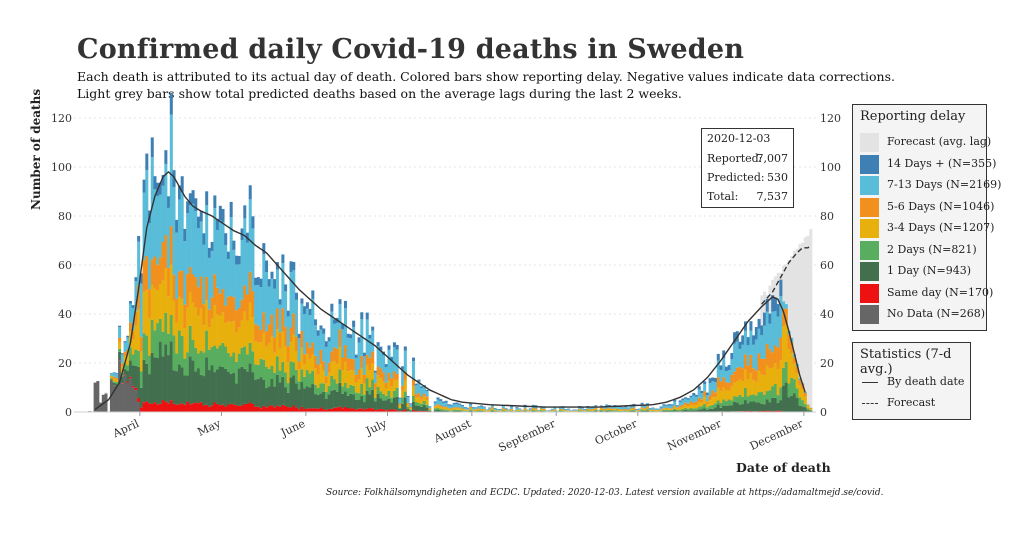 The image size is (1024, 536). What do you see at coordinates (827, 265) in the screenshot?
I see `y-tick-label-right: 60` at bounding box center [827, 265].